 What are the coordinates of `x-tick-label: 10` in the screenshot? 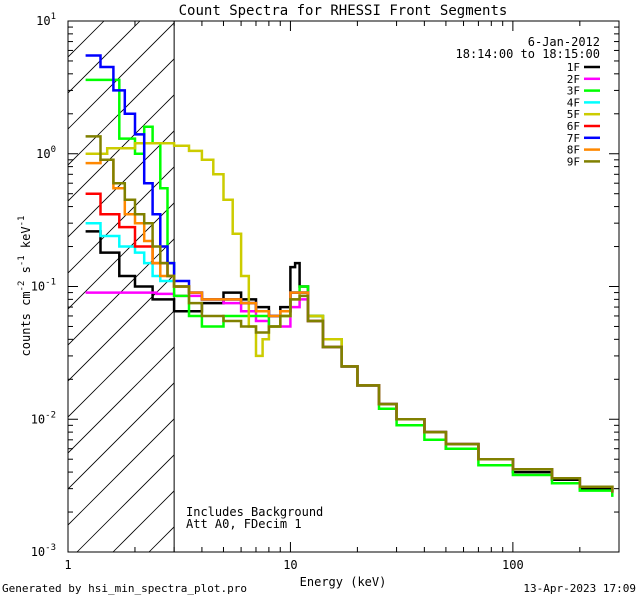 It's located at (290, 565).